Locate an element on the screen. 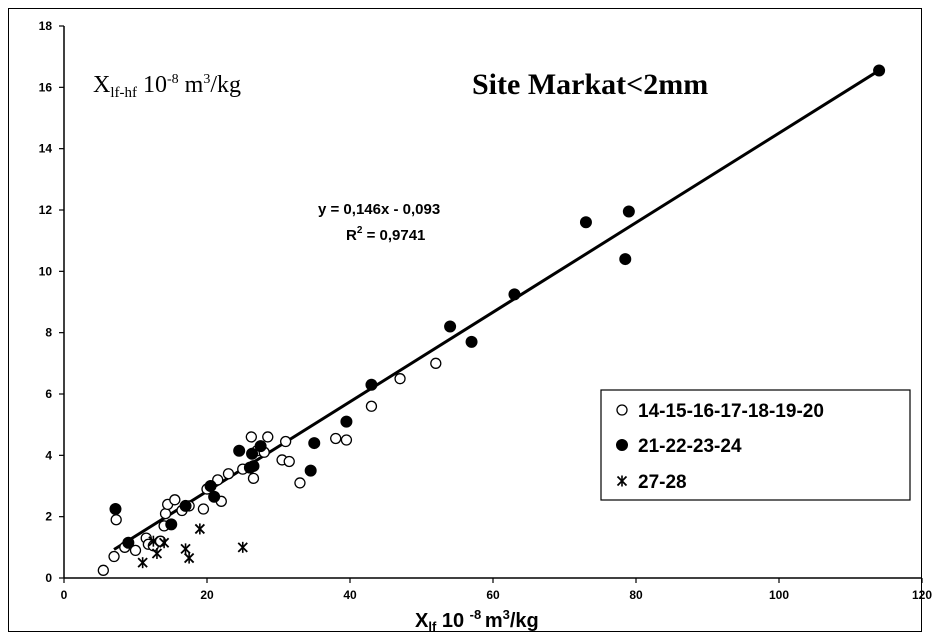  chart-title: Site Markat<2mm is located at coordinates (590, 84).